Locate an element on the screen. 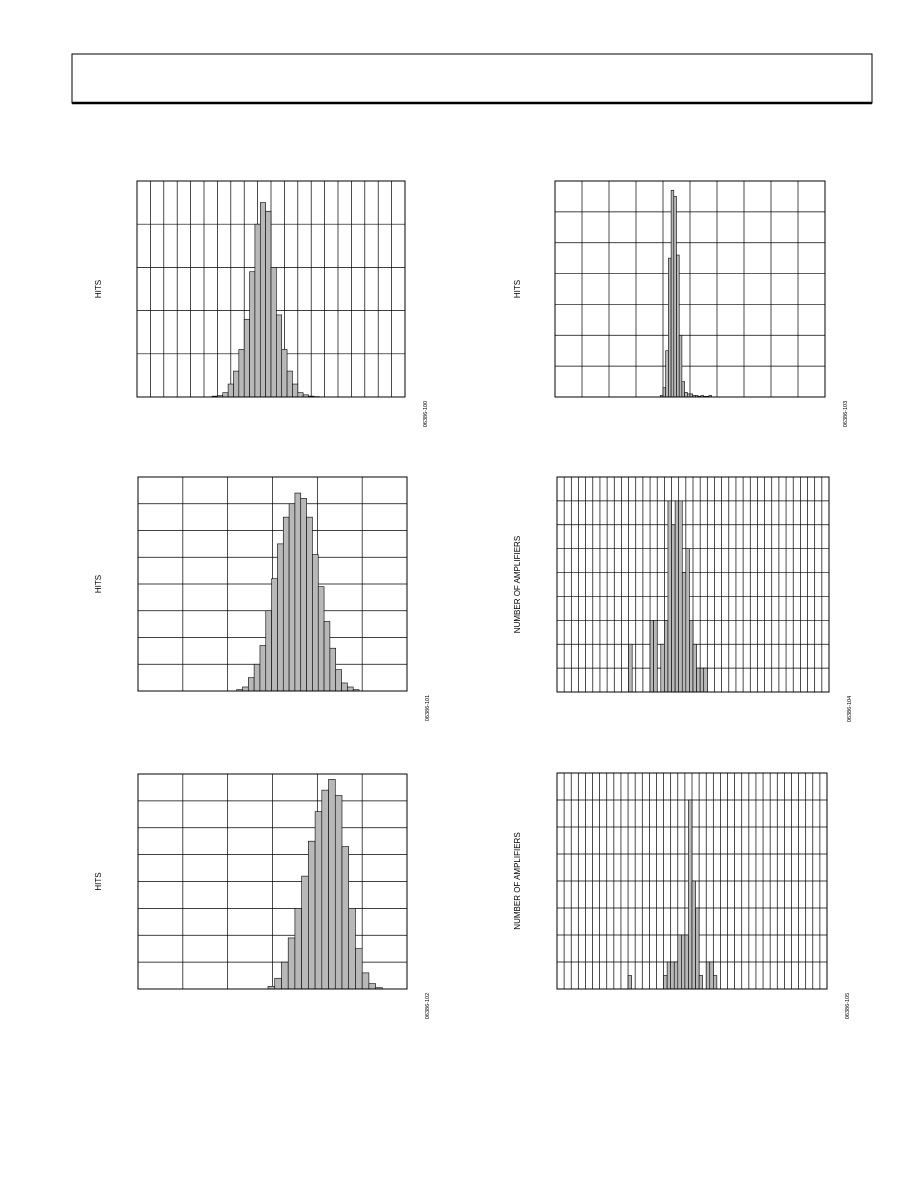 The image size is (918, 1188). figure-id: 06386-101 is located at coordinates (428, 708).